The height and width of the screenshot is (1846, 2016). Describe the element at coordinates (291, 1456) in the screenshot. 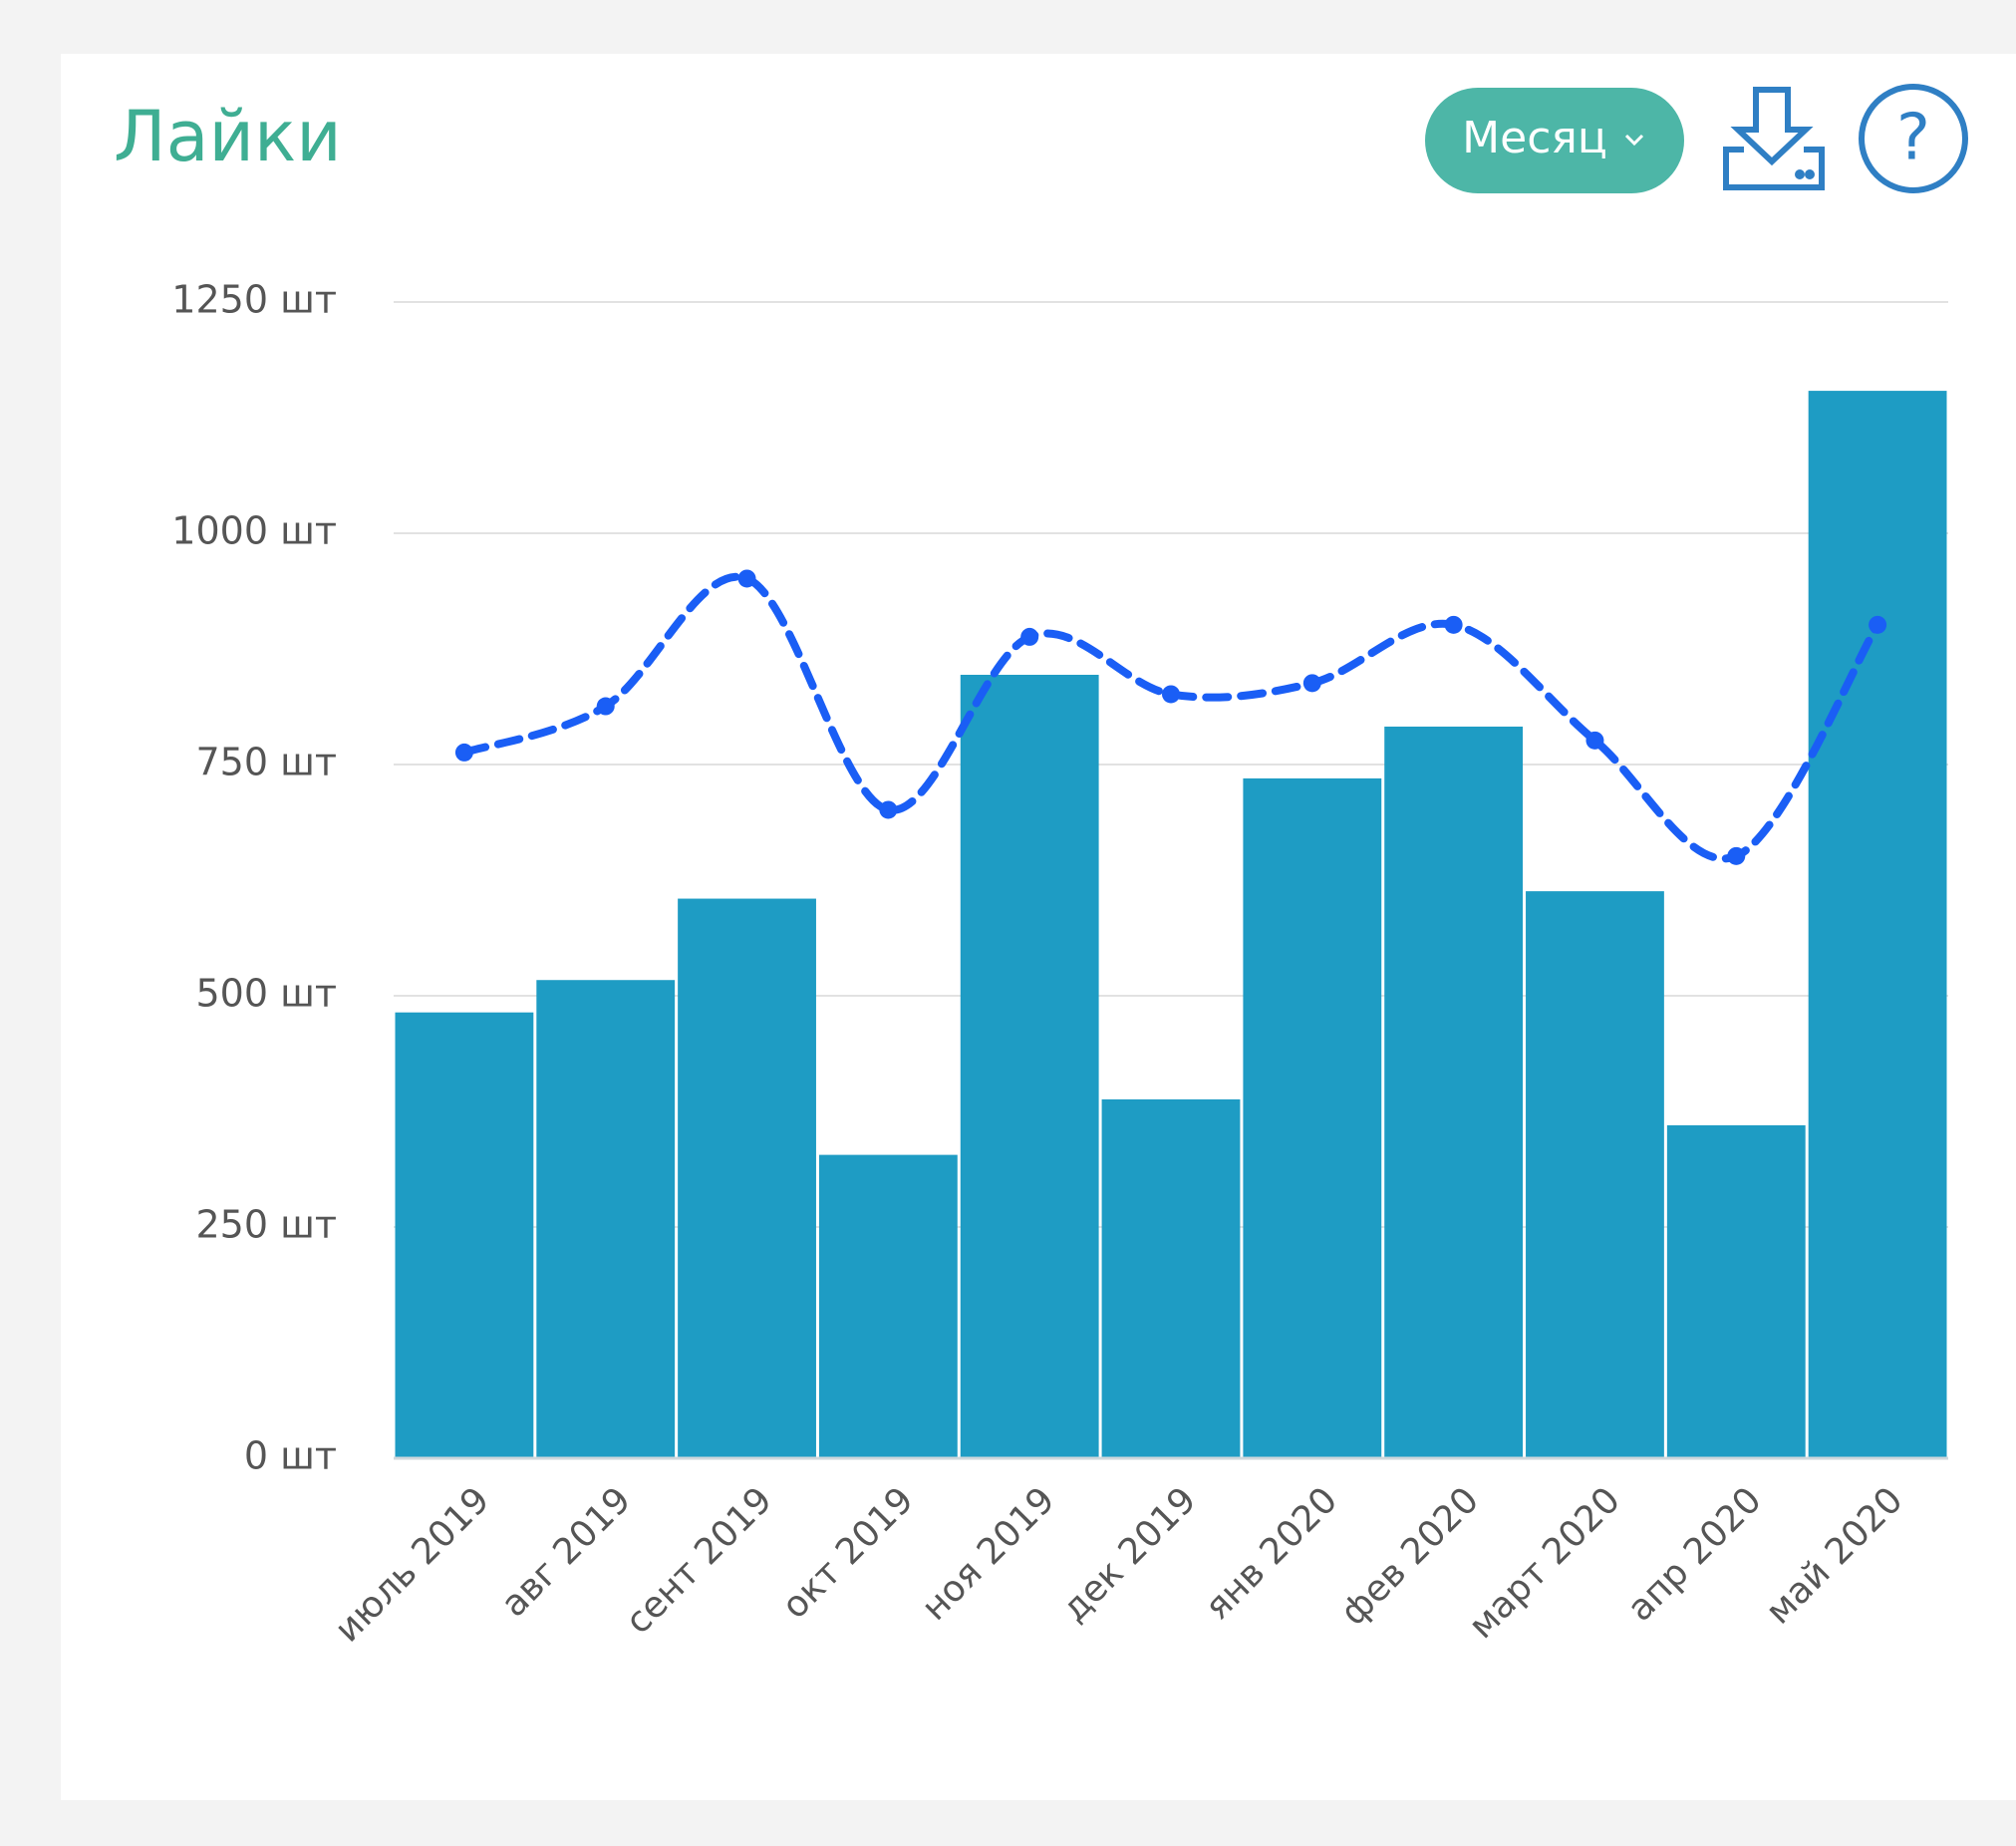

I see `y-tick-label: 0 шт` at that location.